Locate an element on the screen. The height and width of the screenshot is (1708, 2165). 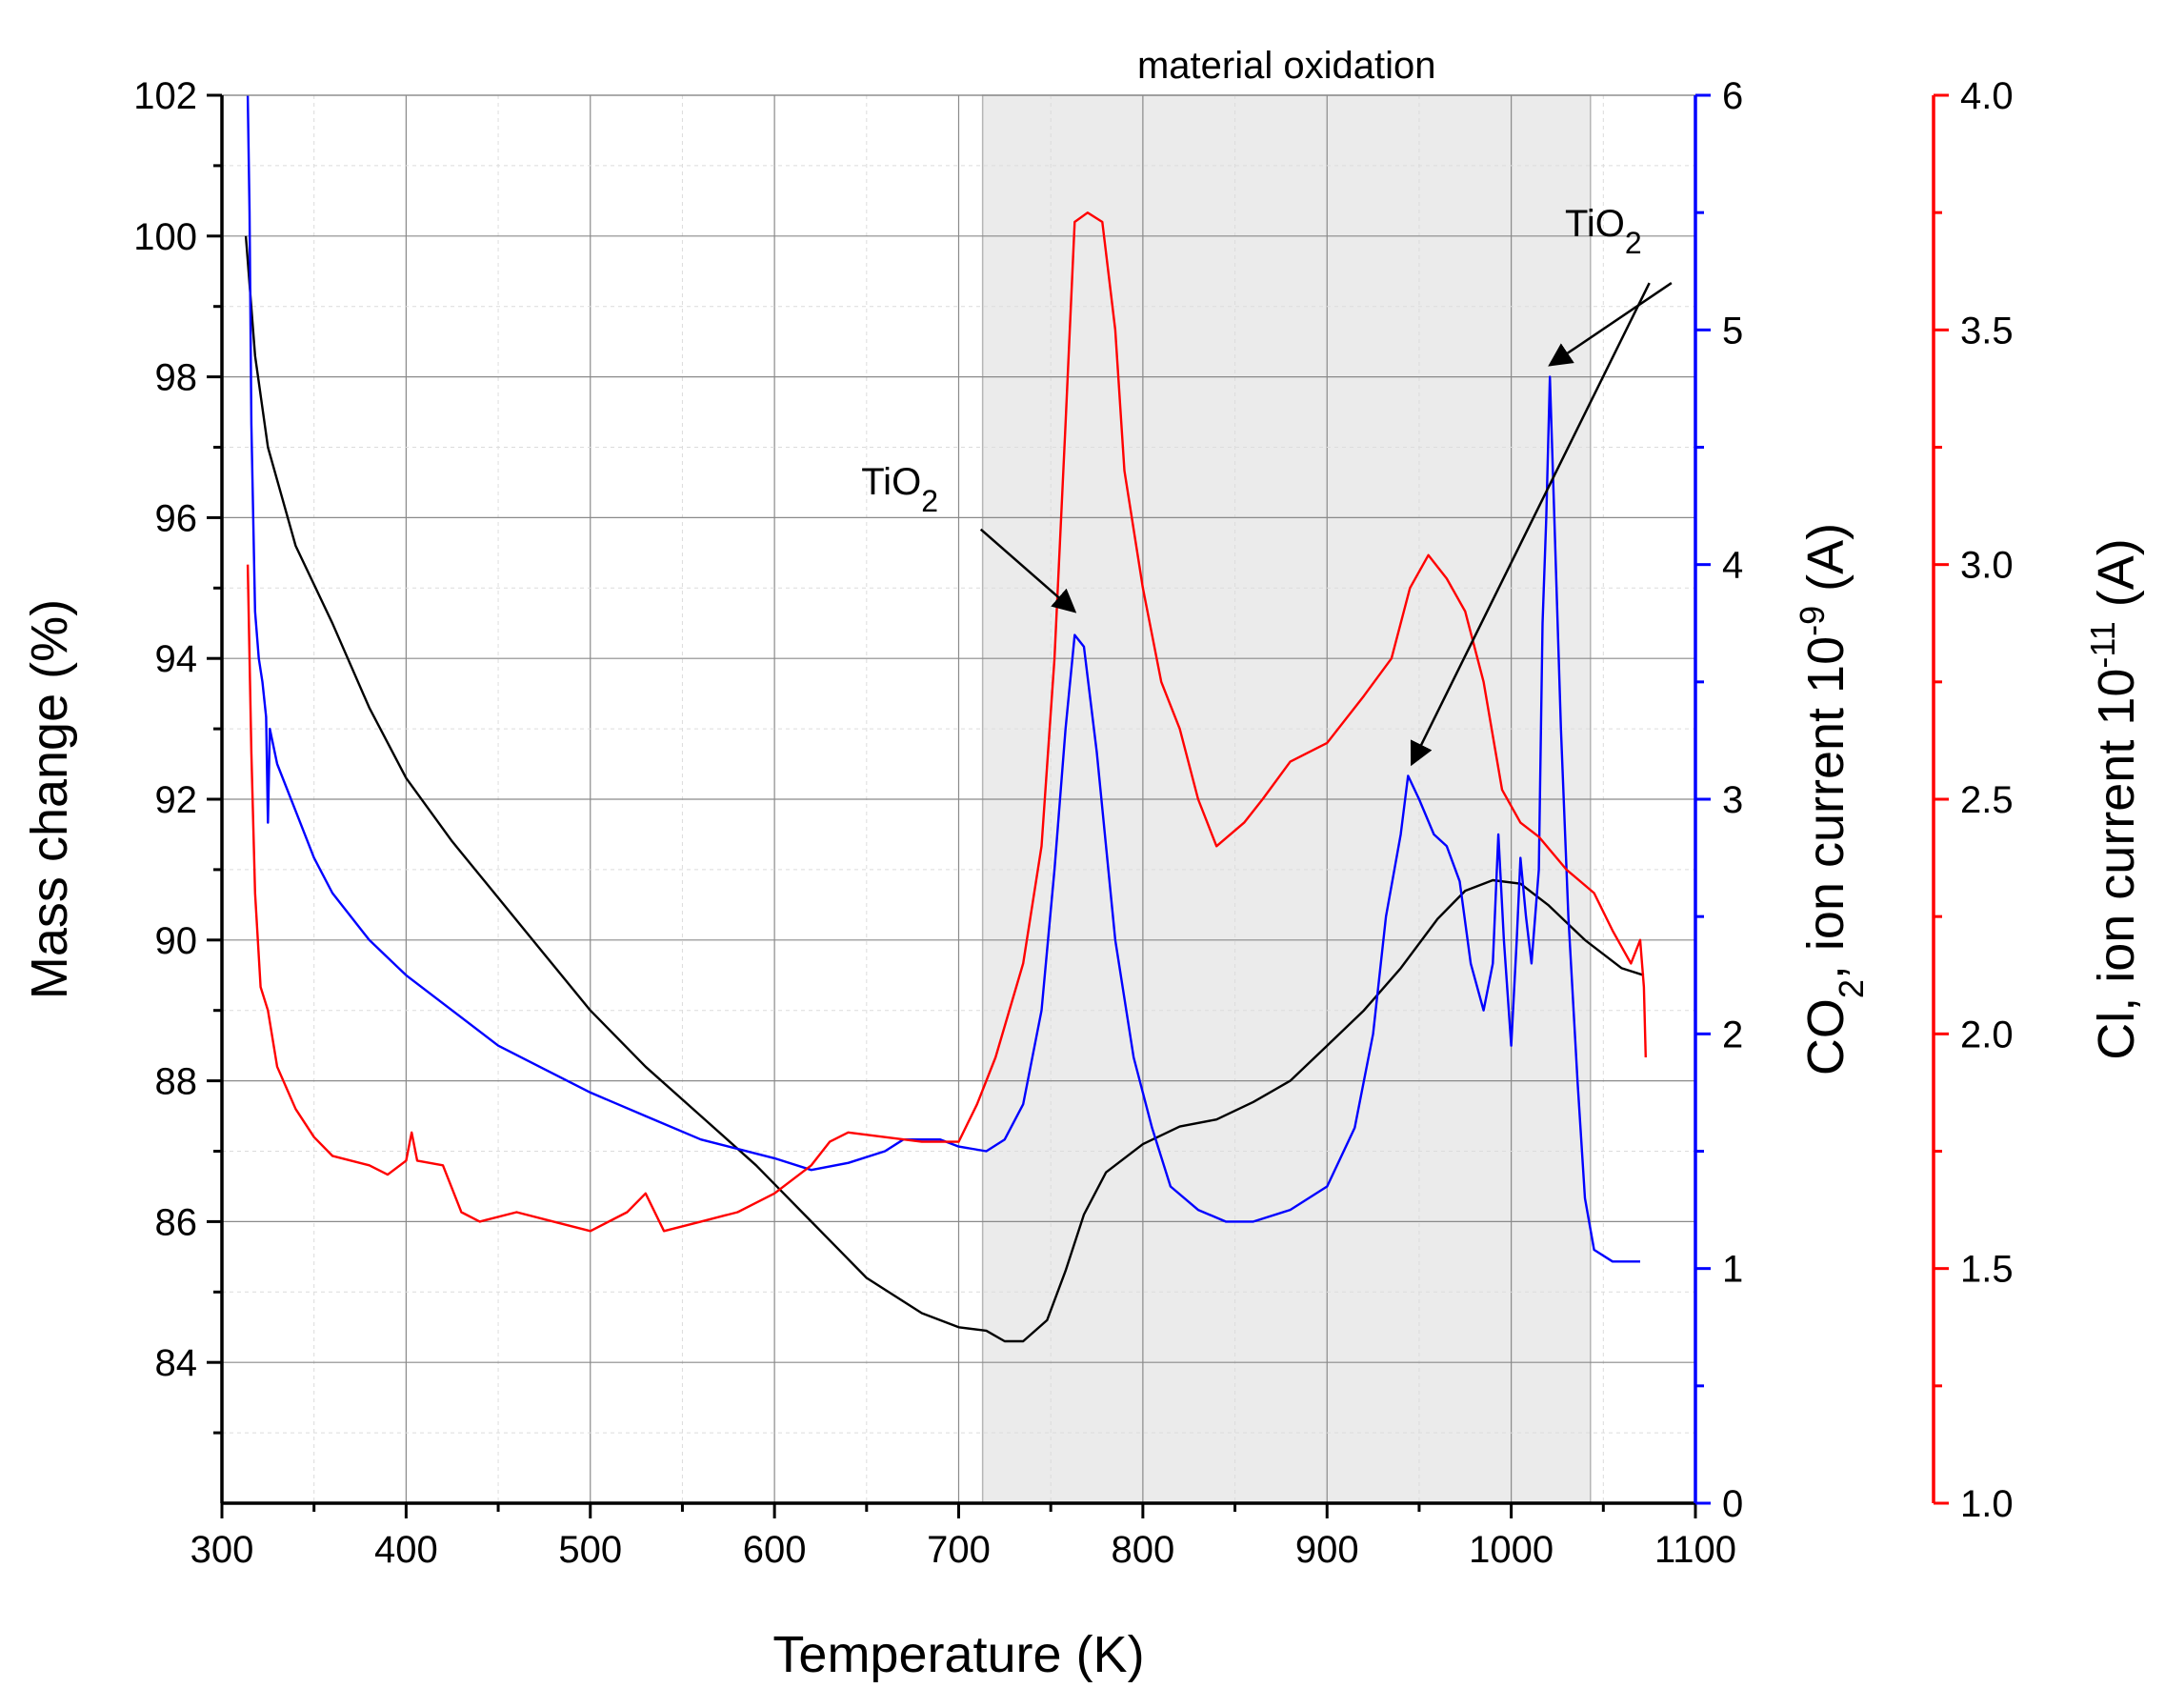
x-tick-label: 1100 is located at coordinates (1695, 1550).